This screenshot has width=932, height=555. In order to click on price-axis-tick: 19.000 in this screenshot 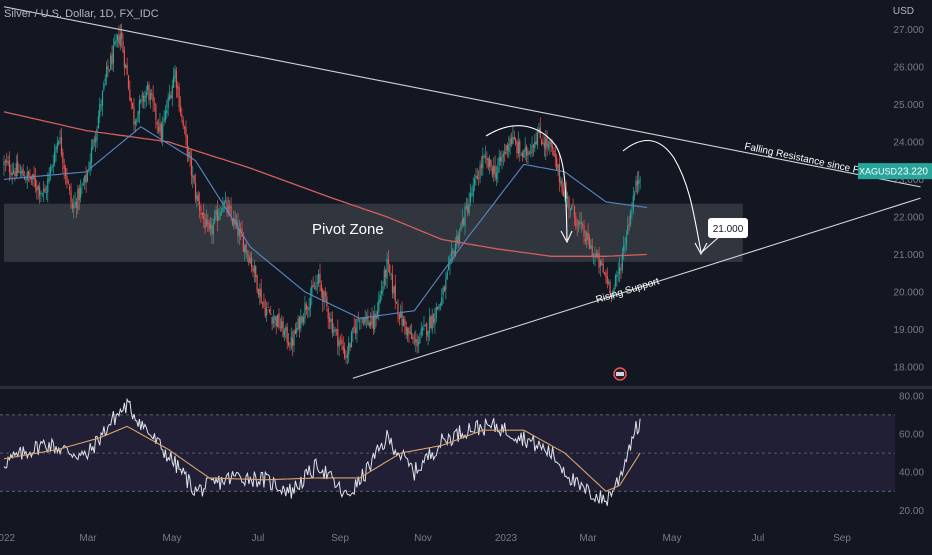, I will do `click(908, 330)`.